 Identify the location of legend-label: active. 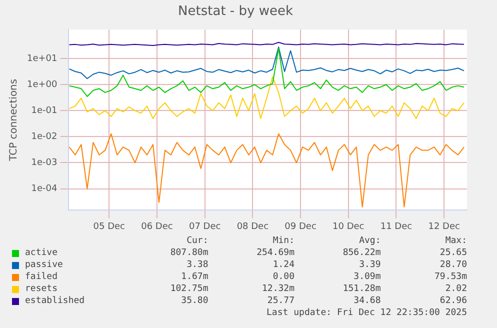
(41, 253).